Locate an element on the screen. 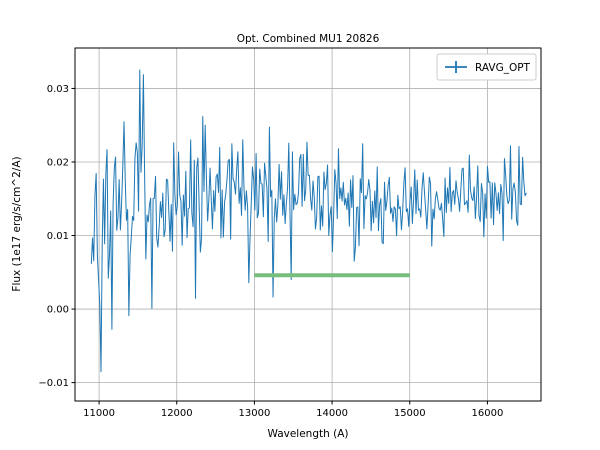 The width and height of the screenshot is (600, 450). legend-label-ravg-opt: RAVG_OPT is located at coordinates (503, 68).